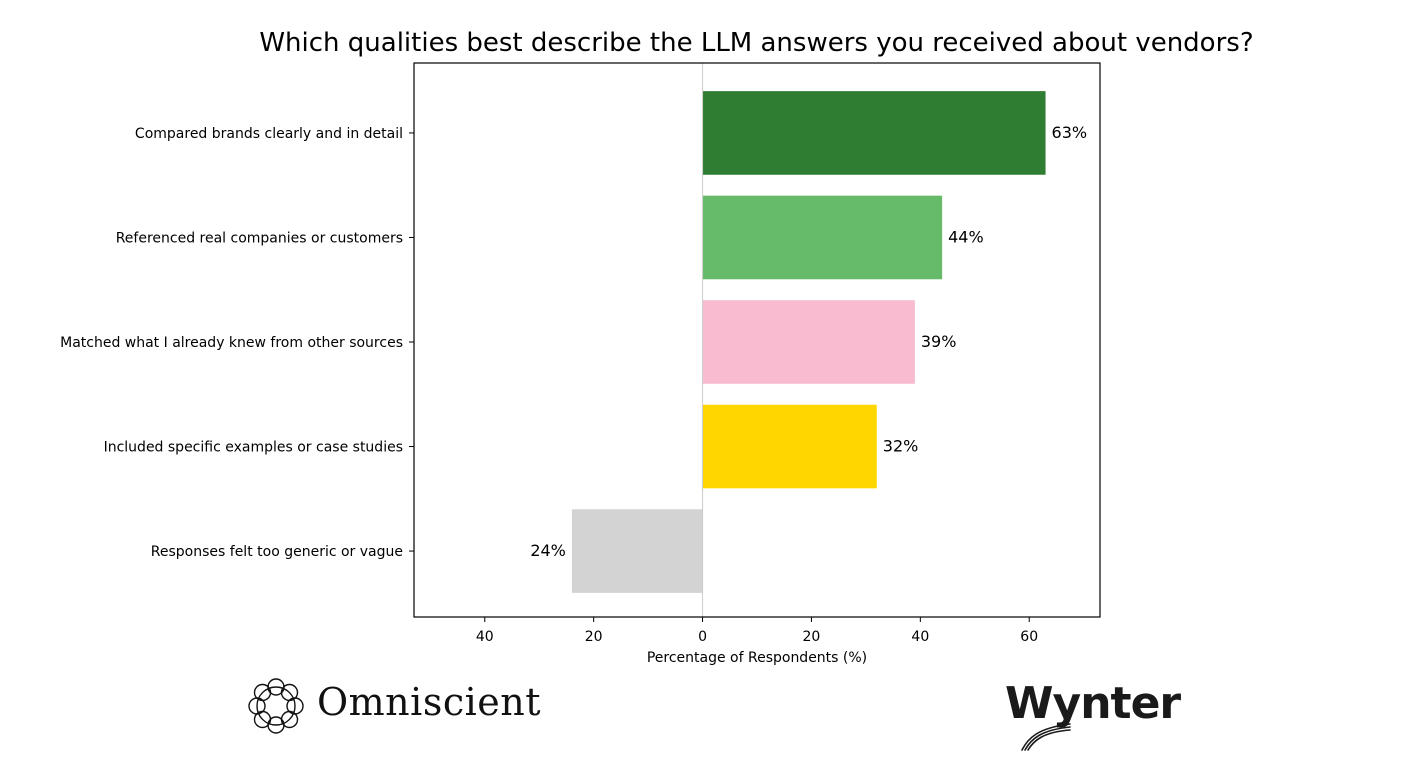 The image size is (1417, 784). What do you see at coordinates (259, 238) in the screenshot?
I see `y-tick-label: Referenced real companies or customers` at bounding box center [259, 238].